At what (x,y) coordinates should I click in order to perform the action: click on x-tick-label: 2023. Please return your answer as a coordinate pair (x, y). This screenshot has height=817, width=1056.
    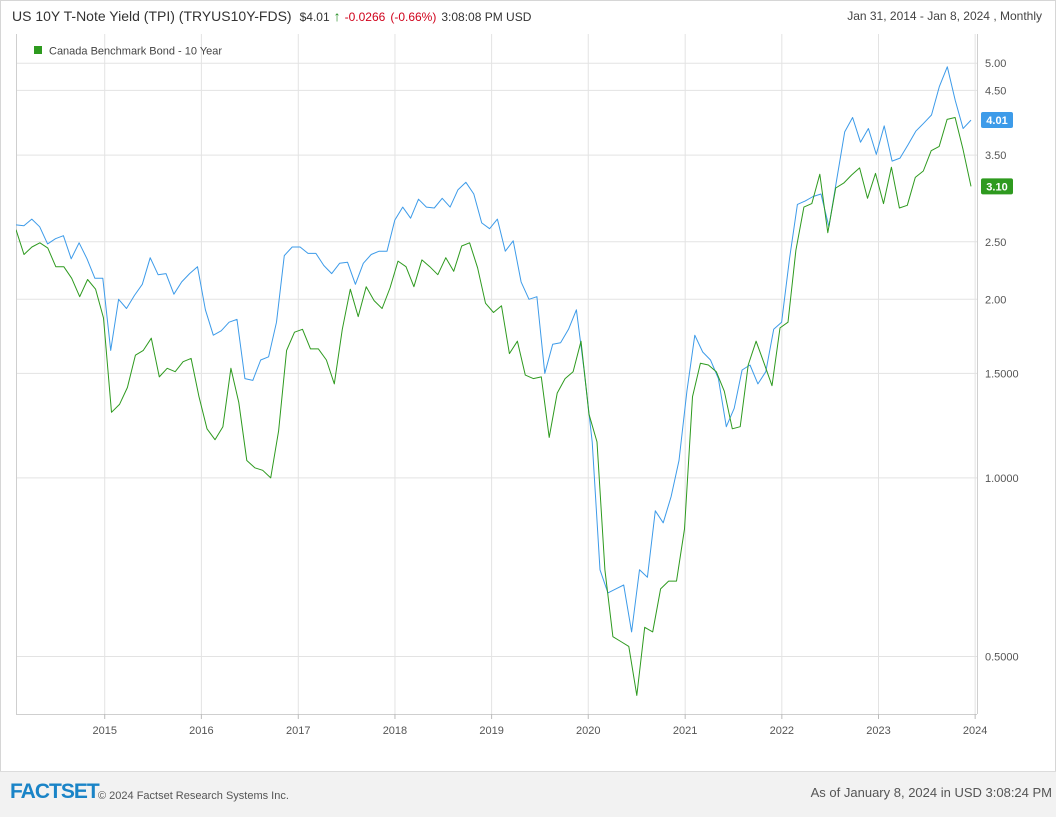
    Looking at the image, I should click on (878, 731).